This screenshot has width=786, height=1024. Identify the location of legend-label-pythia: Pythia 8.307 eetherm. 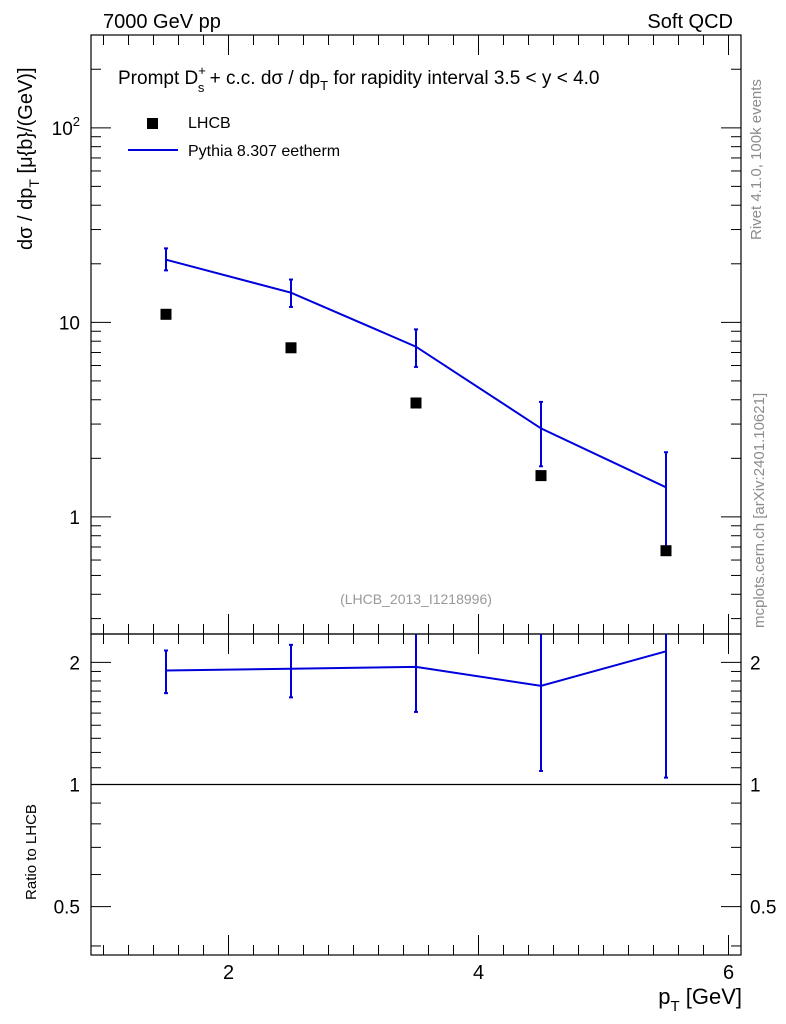
(264, 151).